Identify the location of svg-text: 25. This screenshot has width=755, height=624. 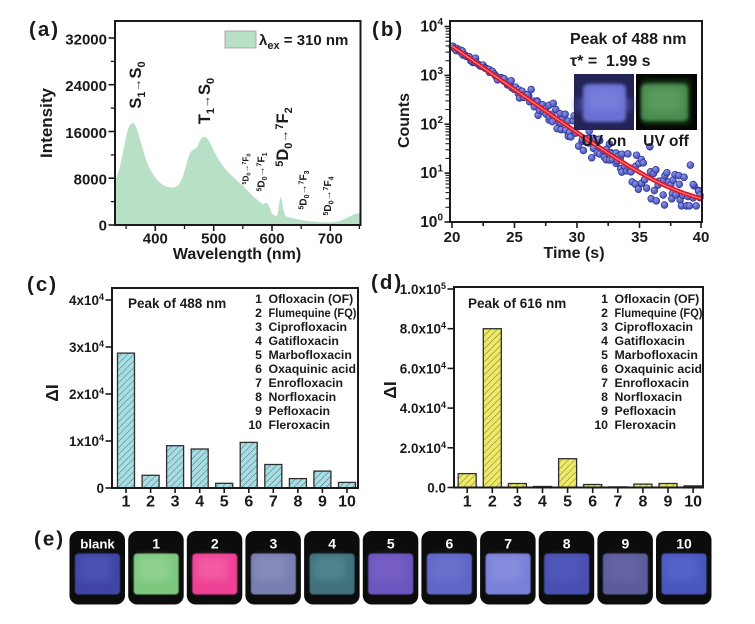
(514, 237).